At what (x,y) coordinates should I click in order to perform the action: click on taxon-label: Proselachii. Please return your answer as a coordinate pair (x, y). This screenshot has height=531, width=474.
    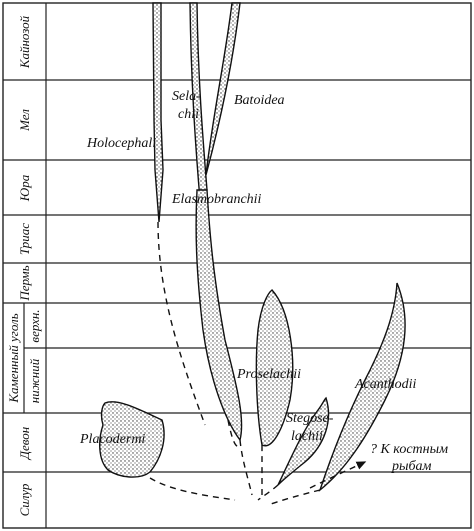
    Looking at the image, I should click on (268, 374).